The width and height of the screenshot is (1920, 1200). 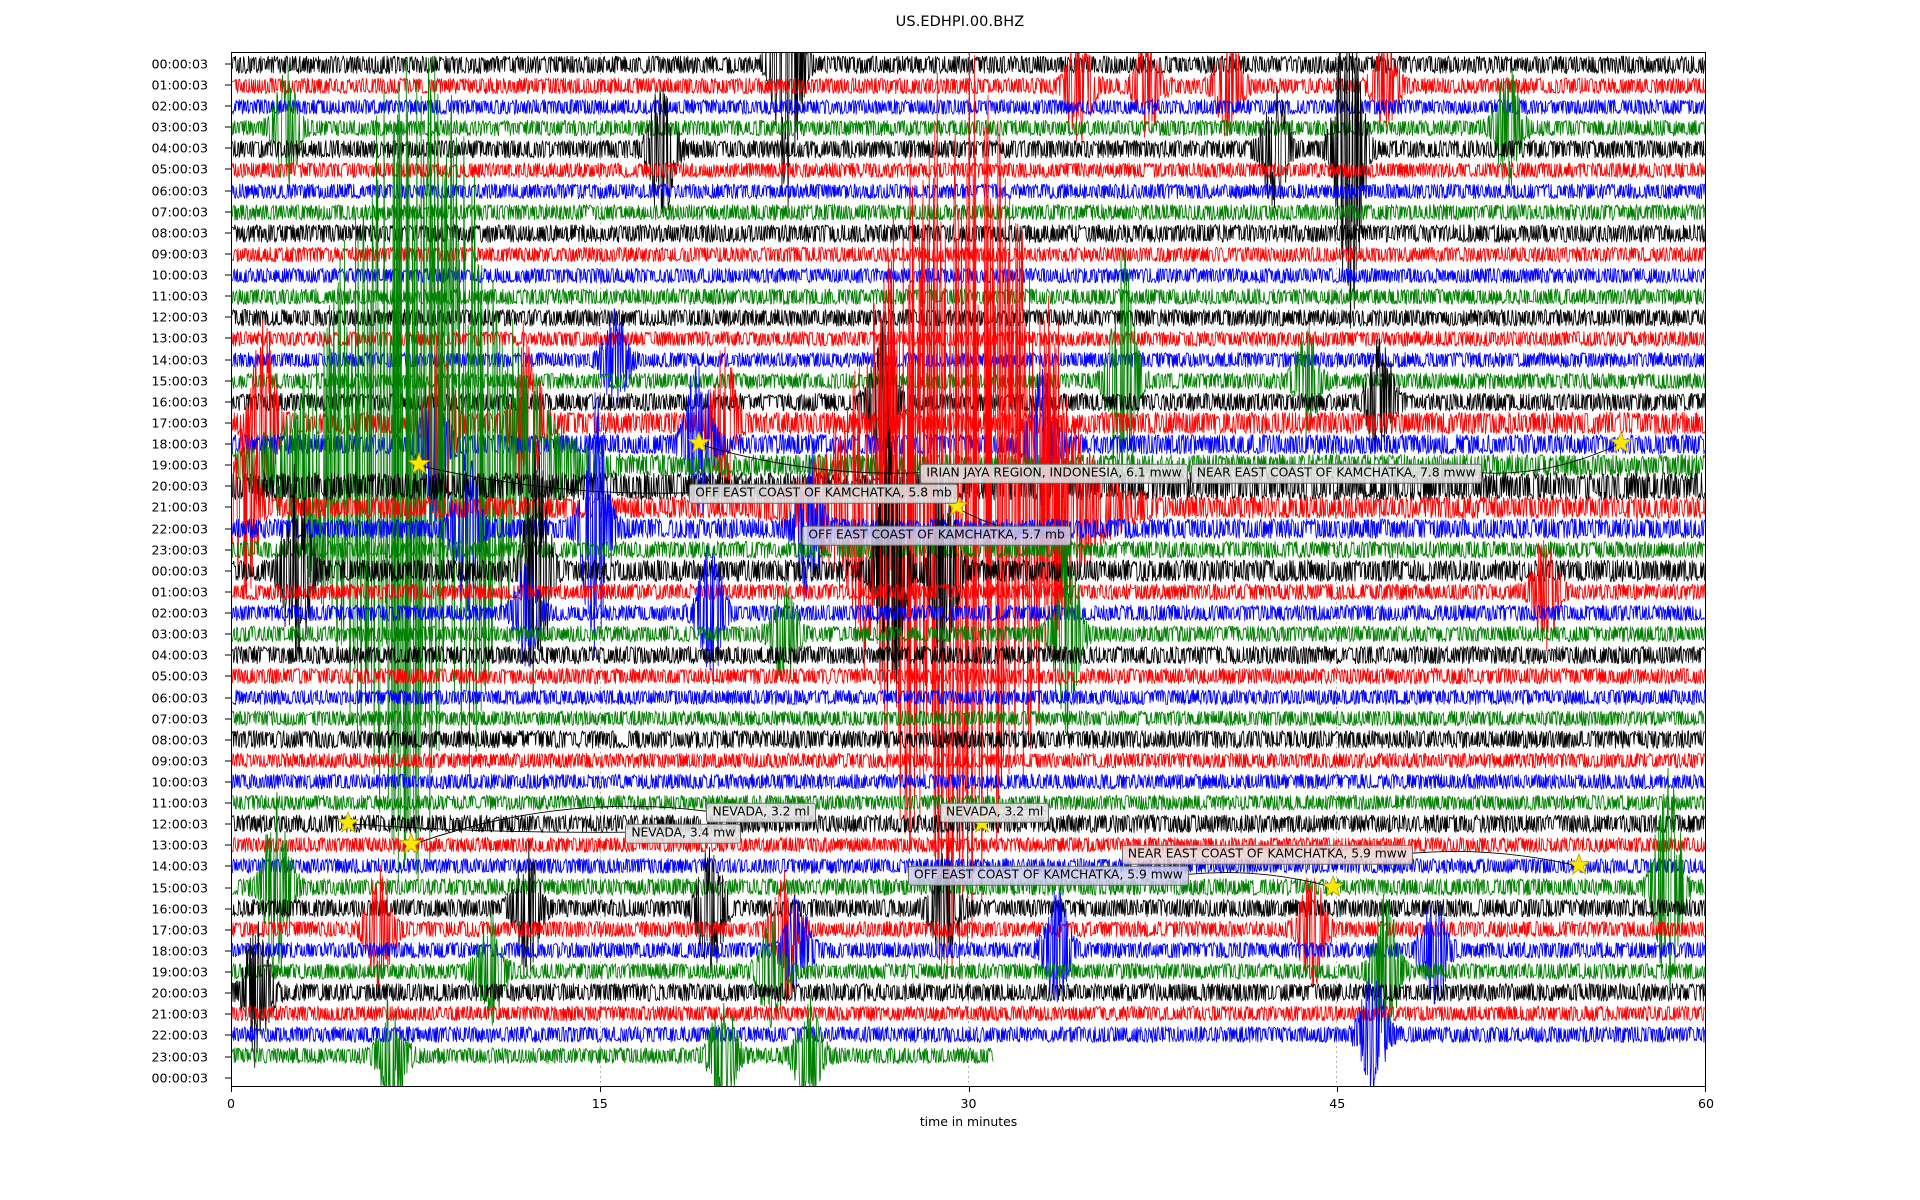 What do you see at coordinates (179, 169) in the screenshot?
I see `y-tick-label: 05:00:03` at bounding box center [179, 169].